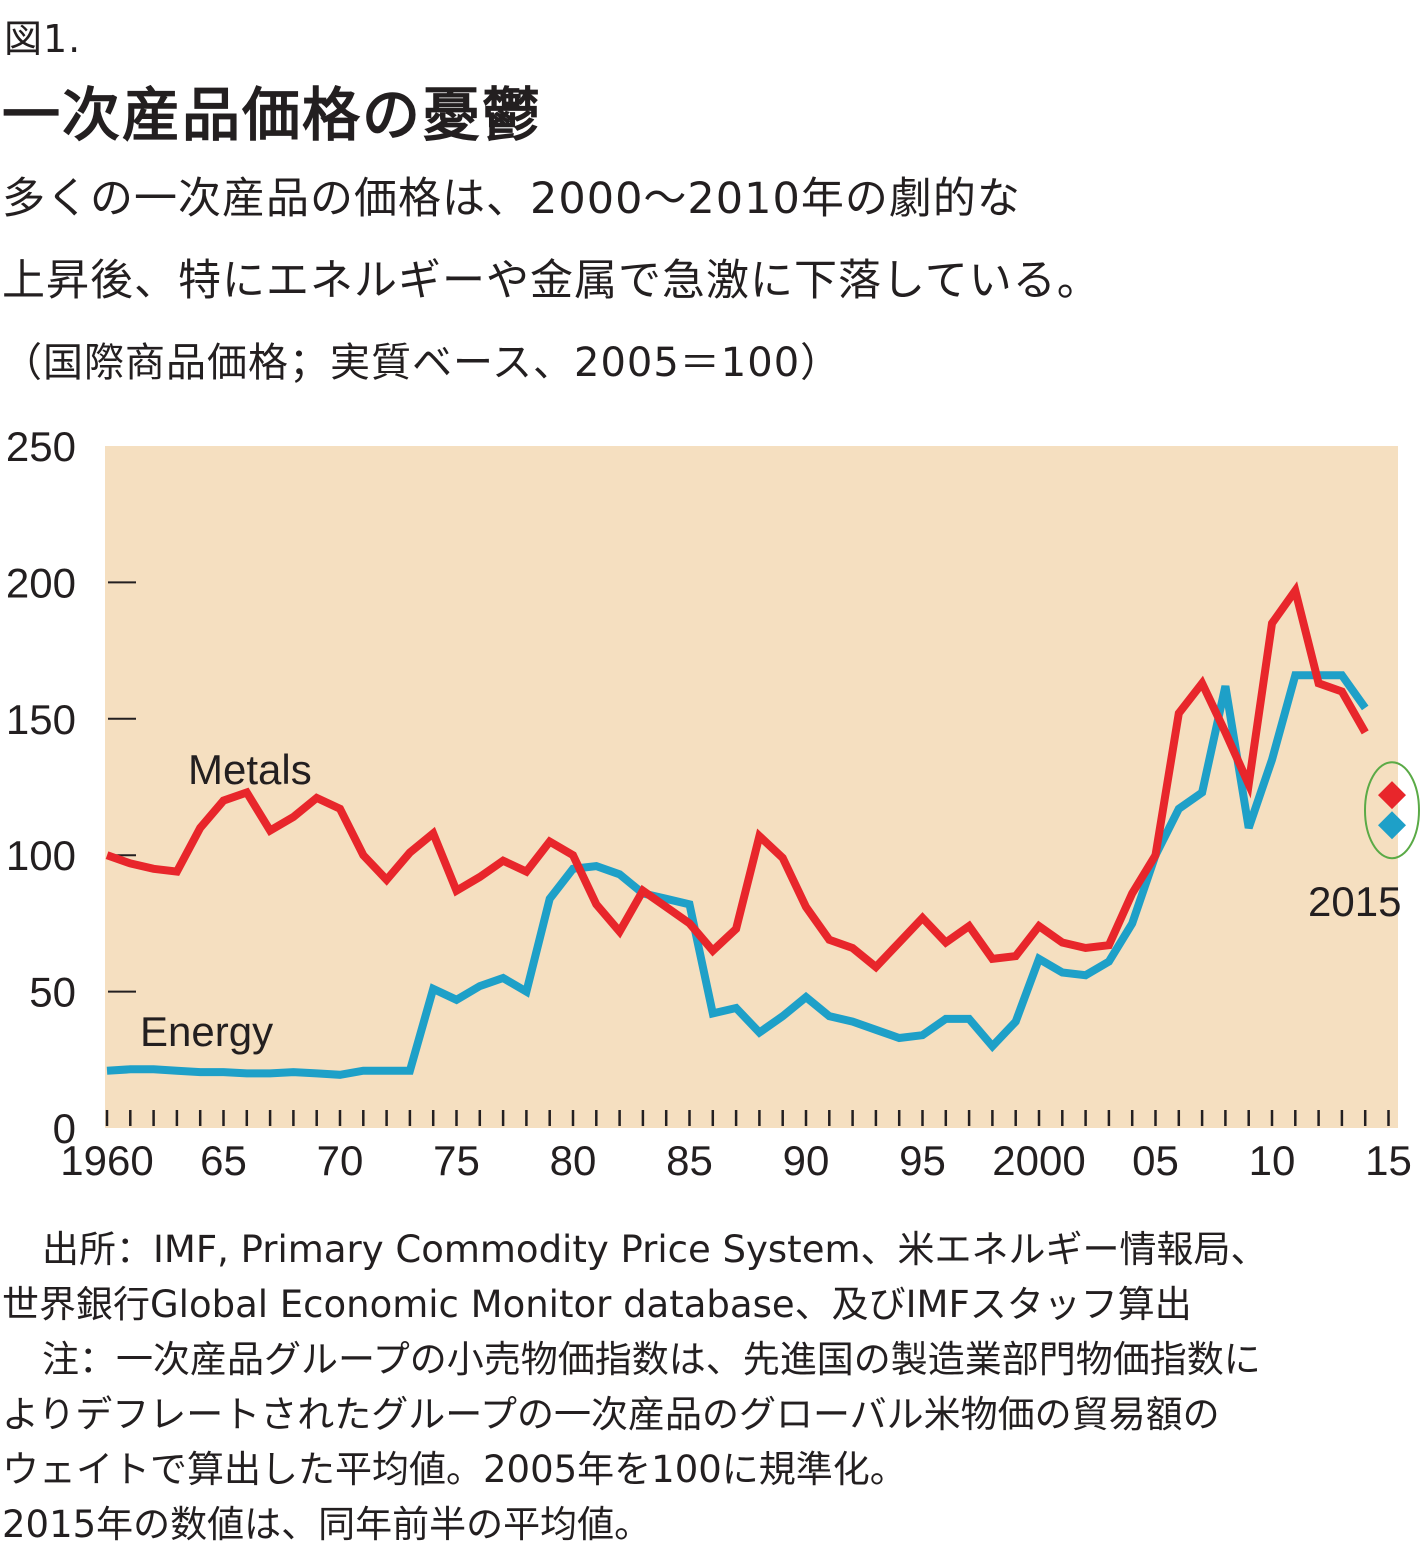 The image size is (1422, 1557). What do you see at coordinates (573, 1160) in the screenshot?
I see `x-tick-label-80: 80` at bounding box center [573, 1160].